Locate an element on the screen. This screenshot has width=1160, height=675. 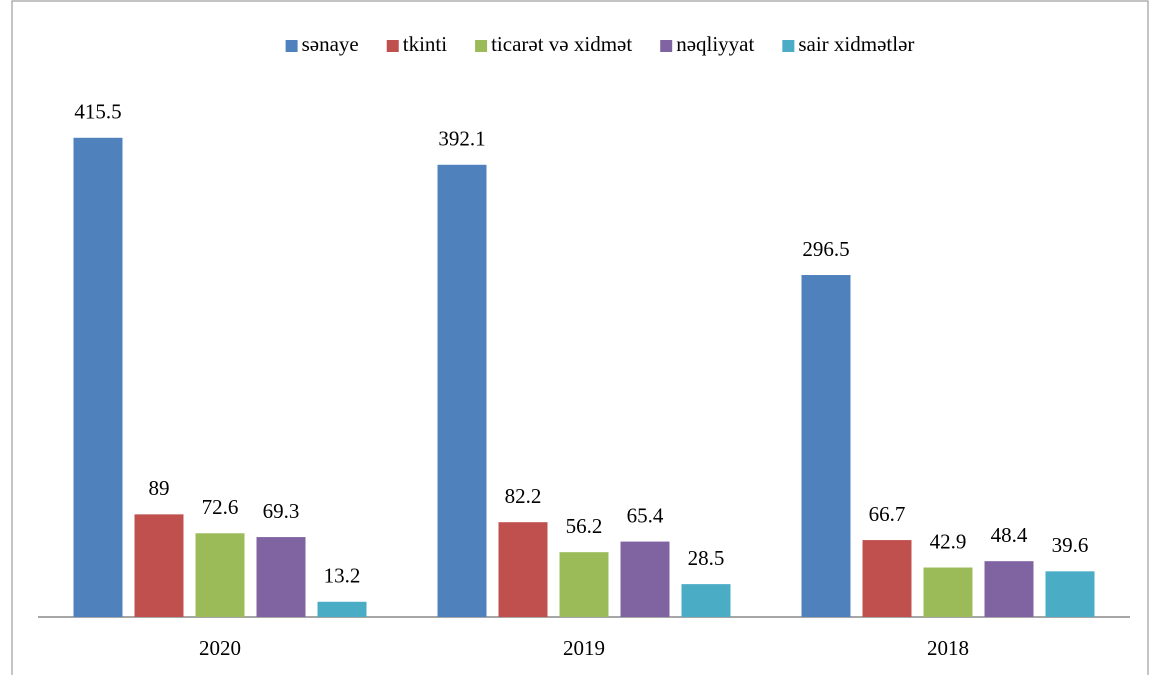
data-label: 13.2 is located at coordinates (342, 576).